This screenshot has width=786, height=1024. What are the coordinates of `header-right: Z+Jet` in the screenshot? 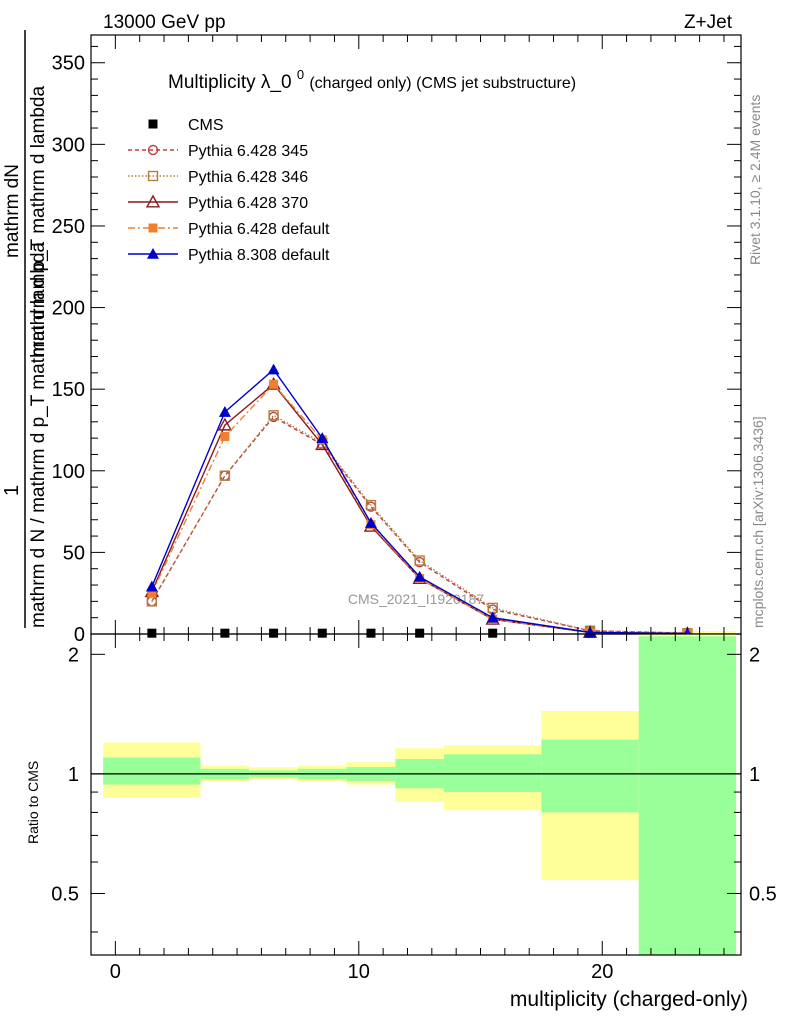 It's located at (708, 22).